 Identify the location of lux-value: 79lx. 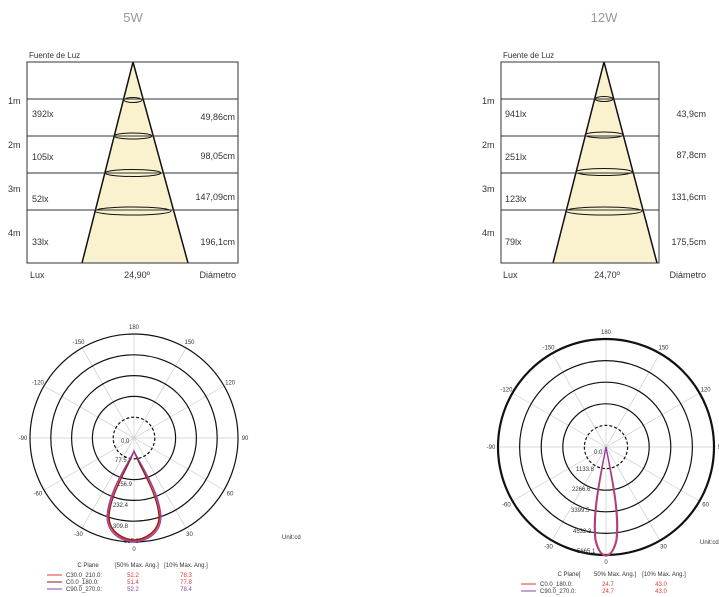
(513, 242).